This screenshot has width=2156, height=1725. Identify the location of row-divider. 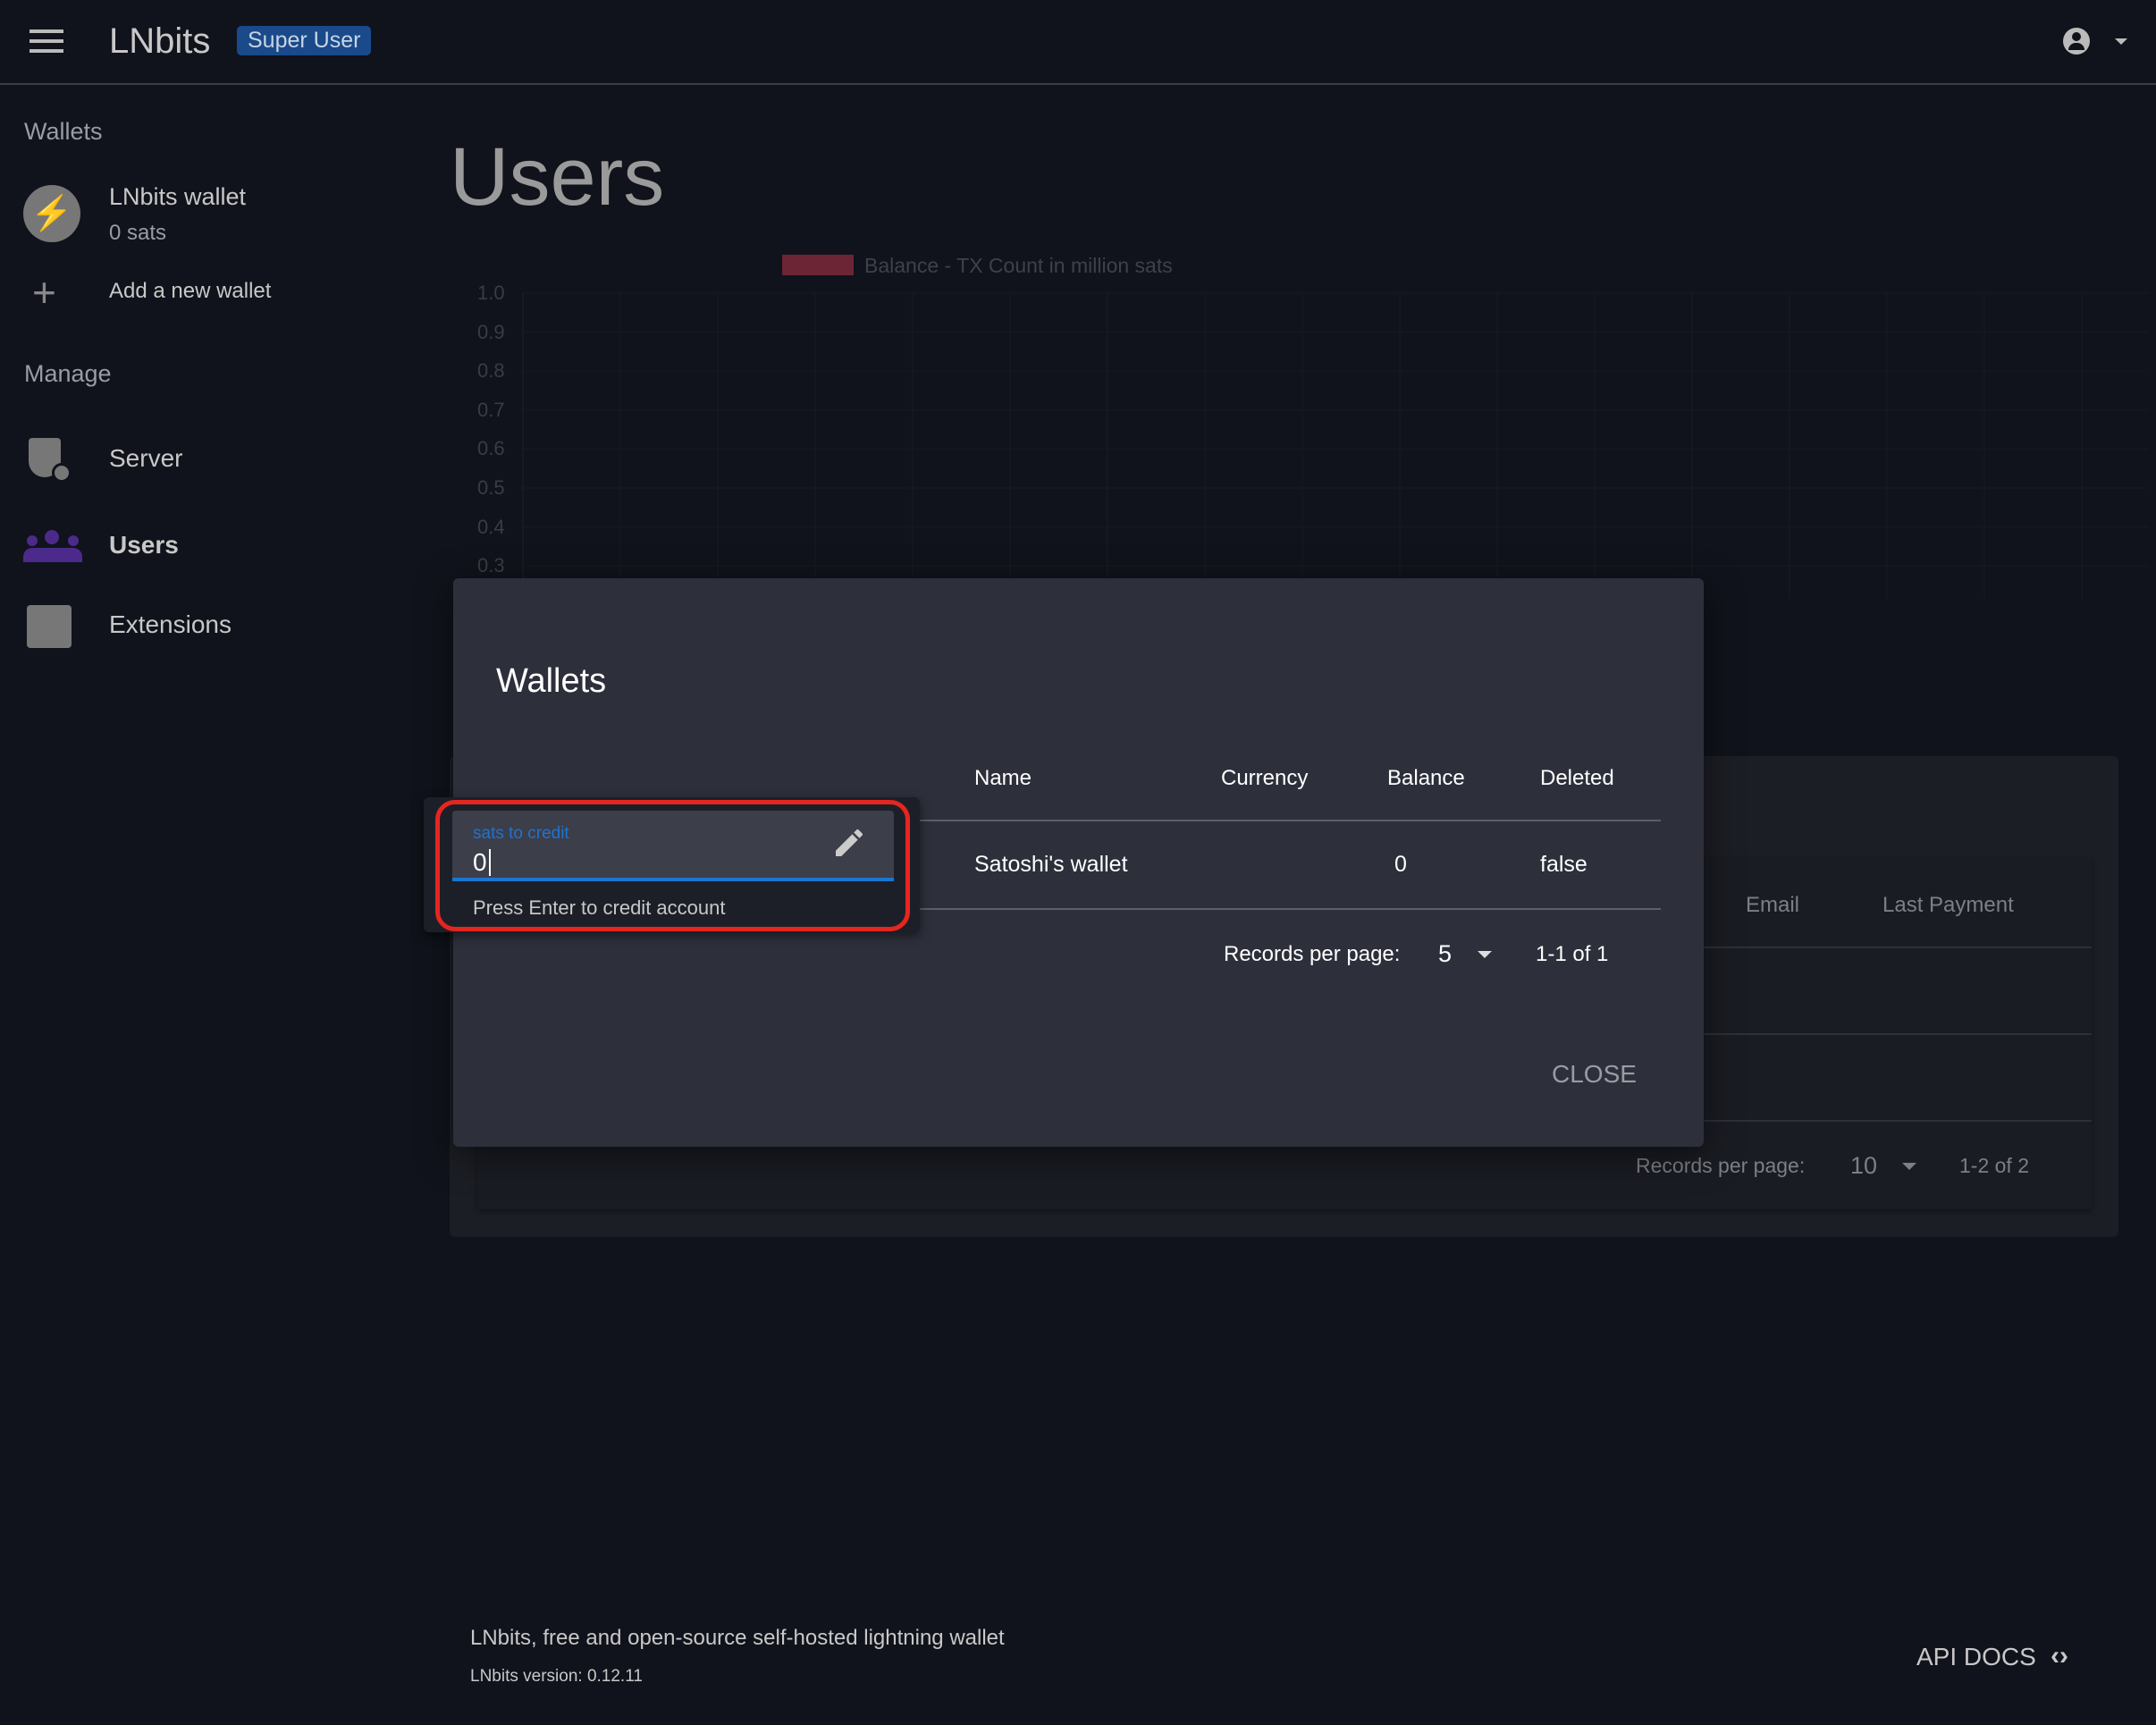
(1079, 909).